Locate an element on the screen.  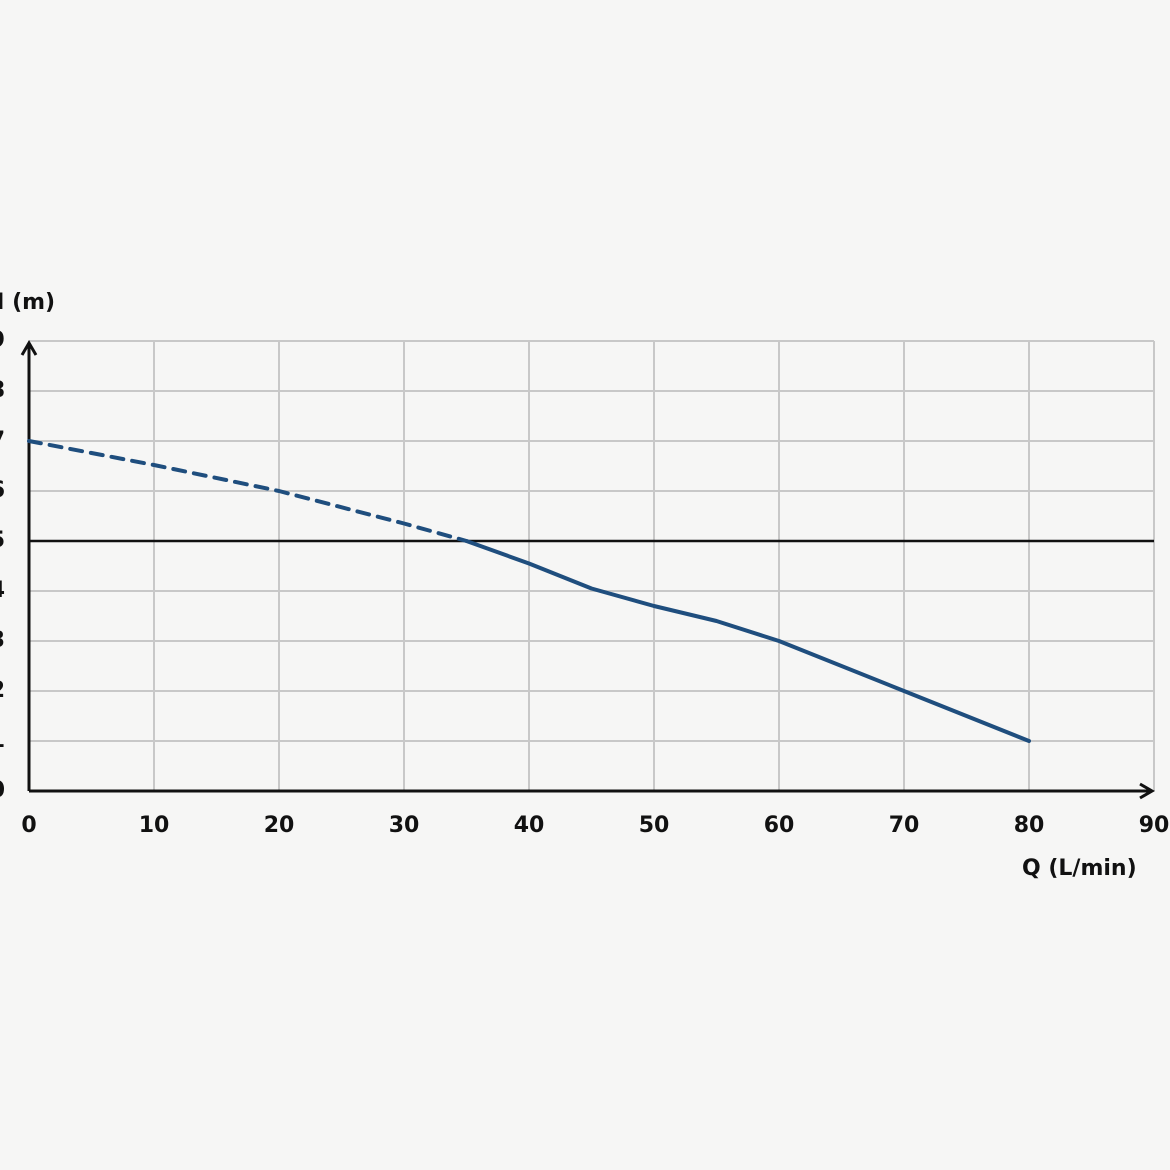
y-tick-label: 7 is located at coordinates (2, 440).